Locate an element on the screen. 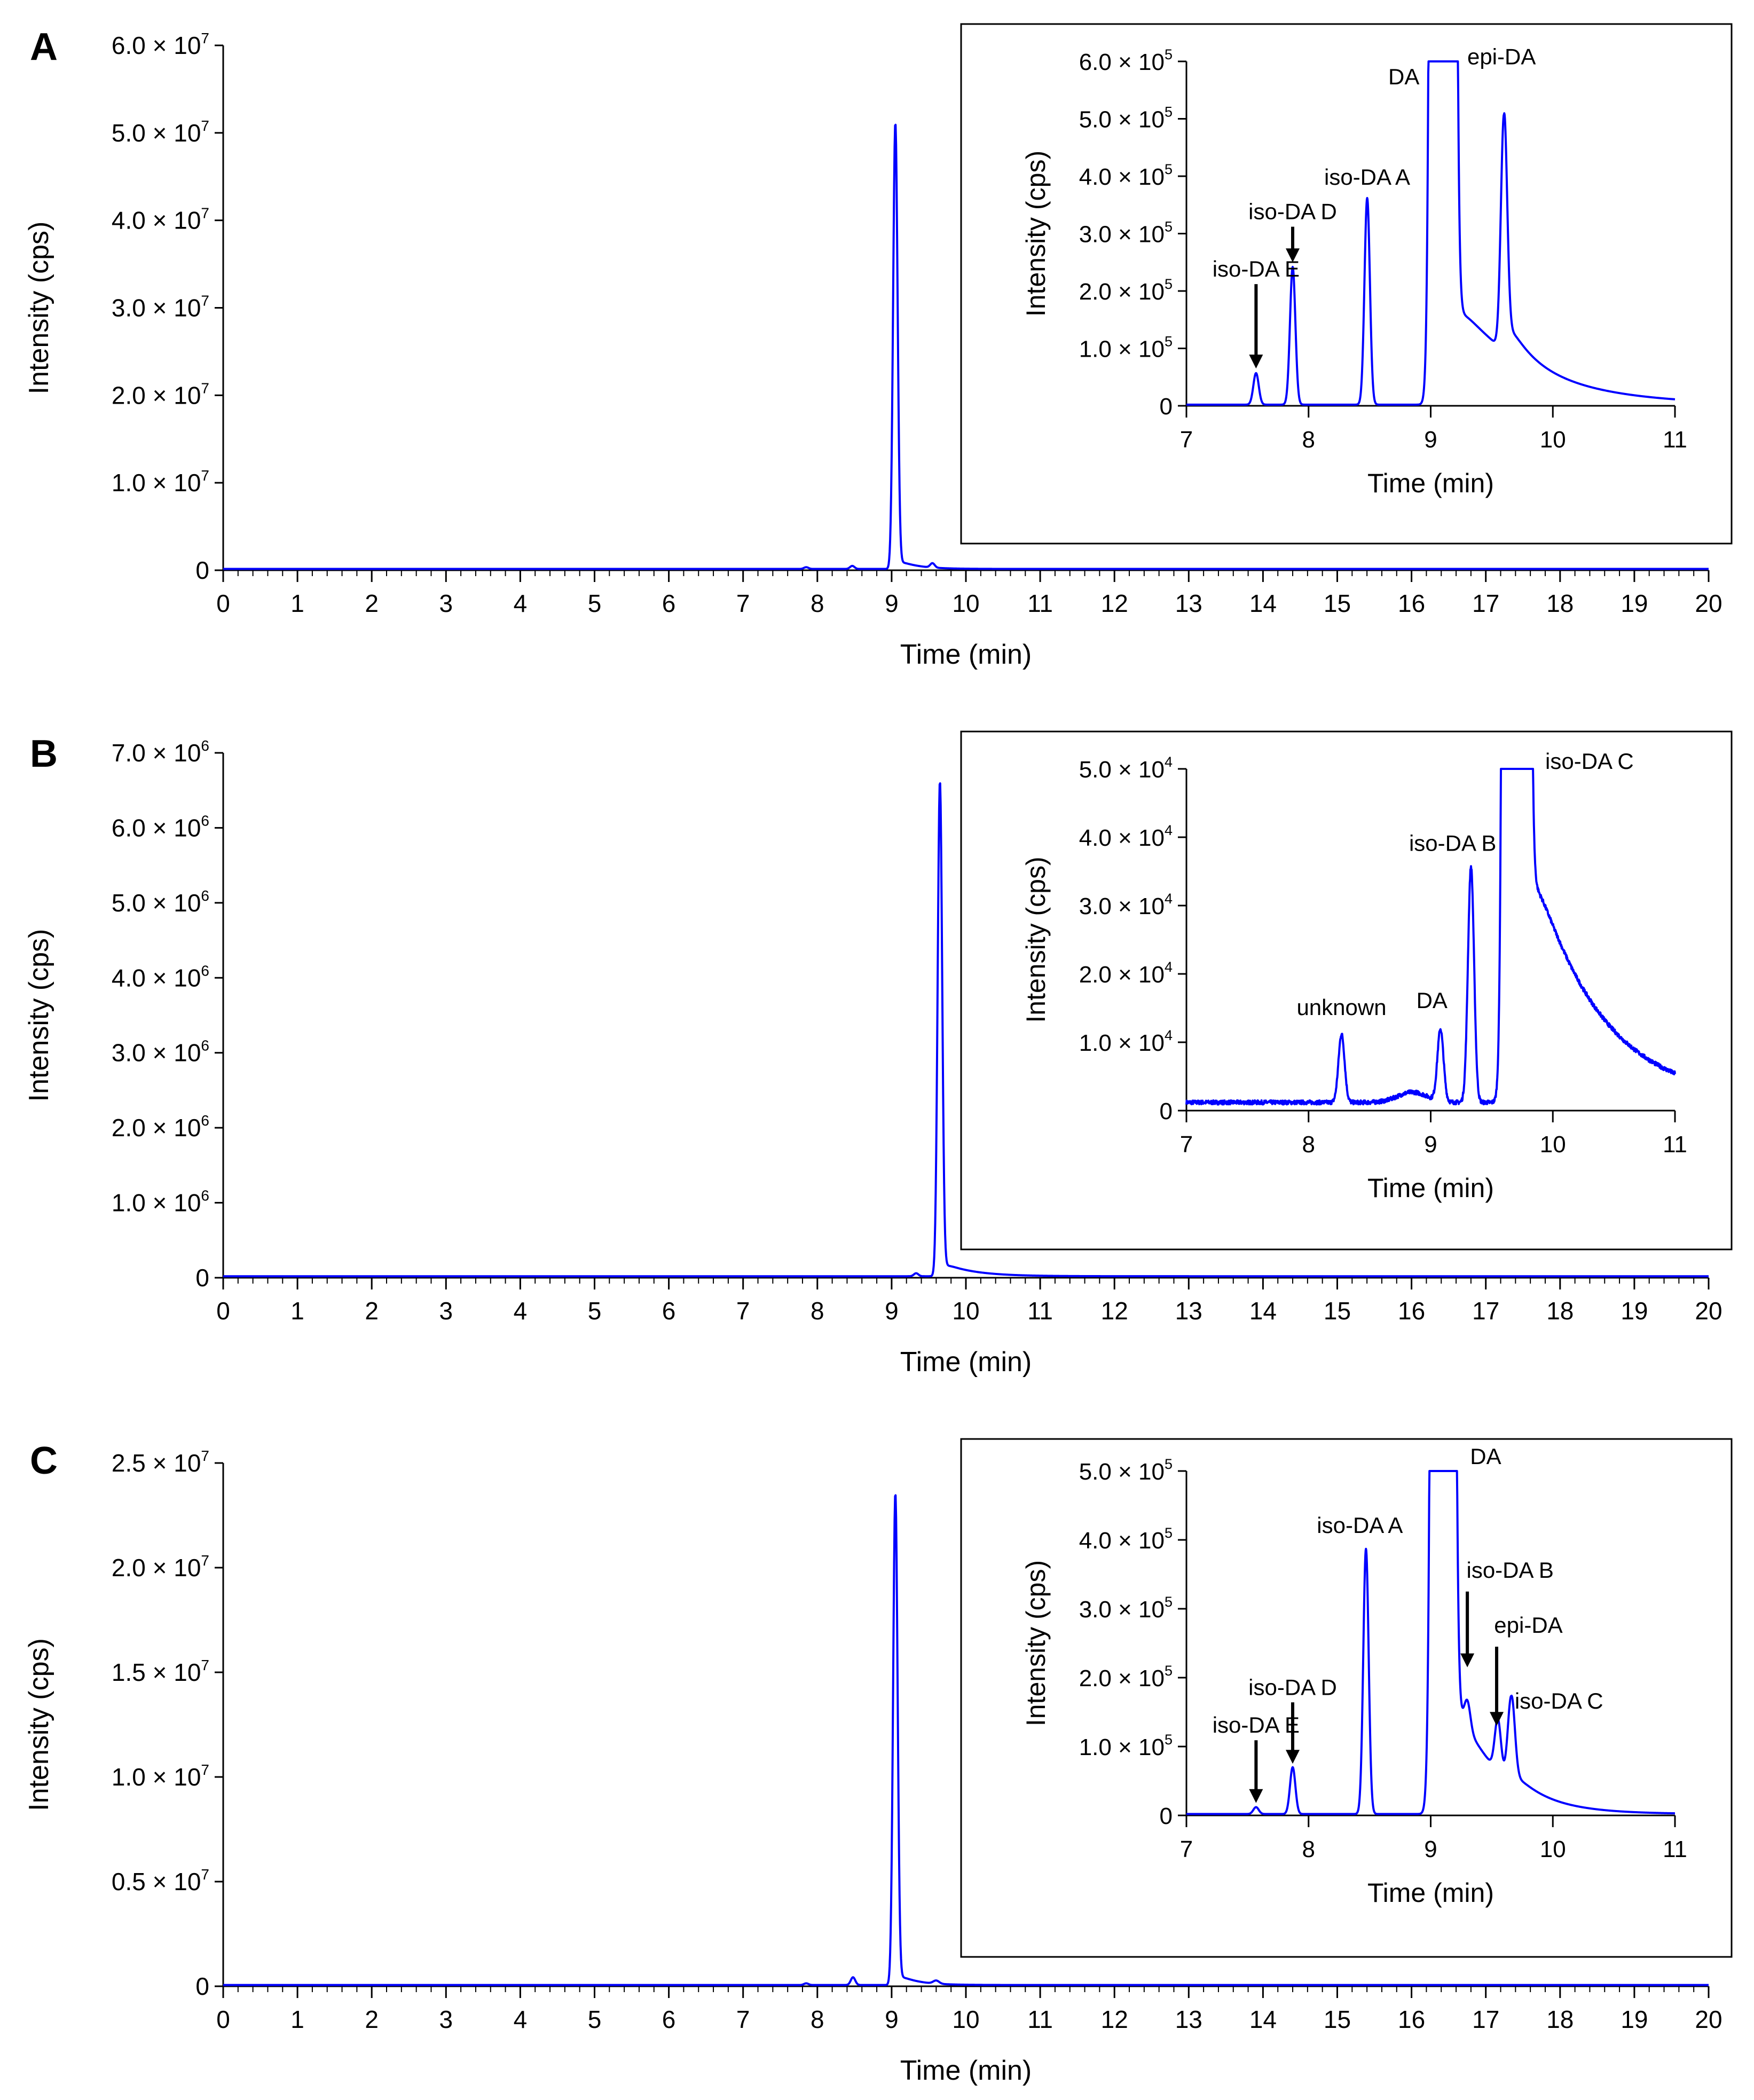  main-y-tick-label: 1.0 × 10⁶ is located at coordinates (160, 1202).